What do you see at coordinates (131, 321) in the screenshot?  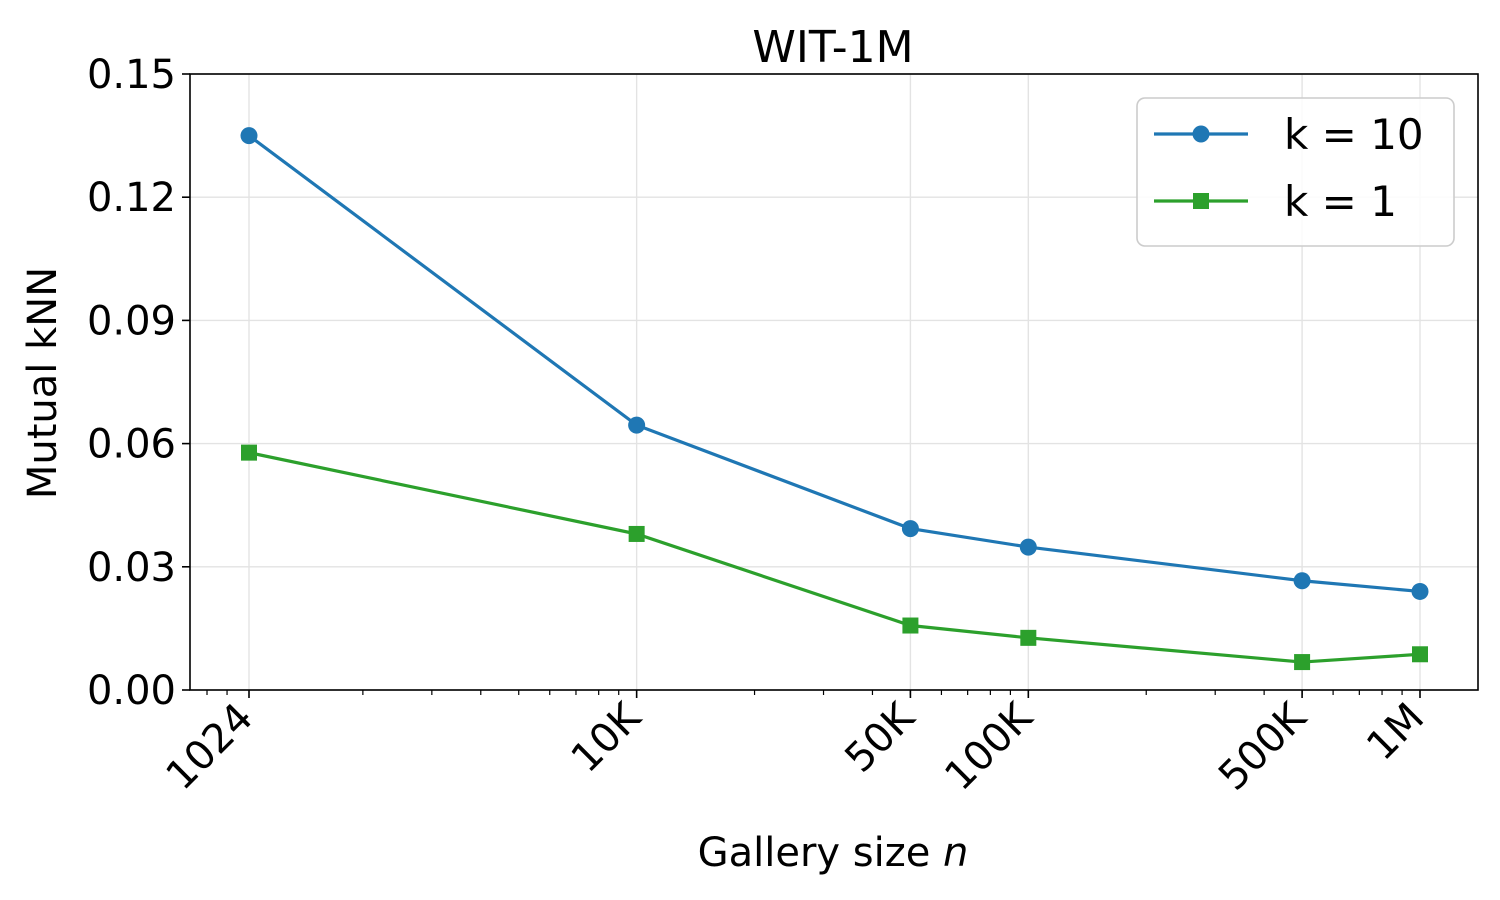 I see `y-tick-label: 0.09` at bounding box center [131, 321].